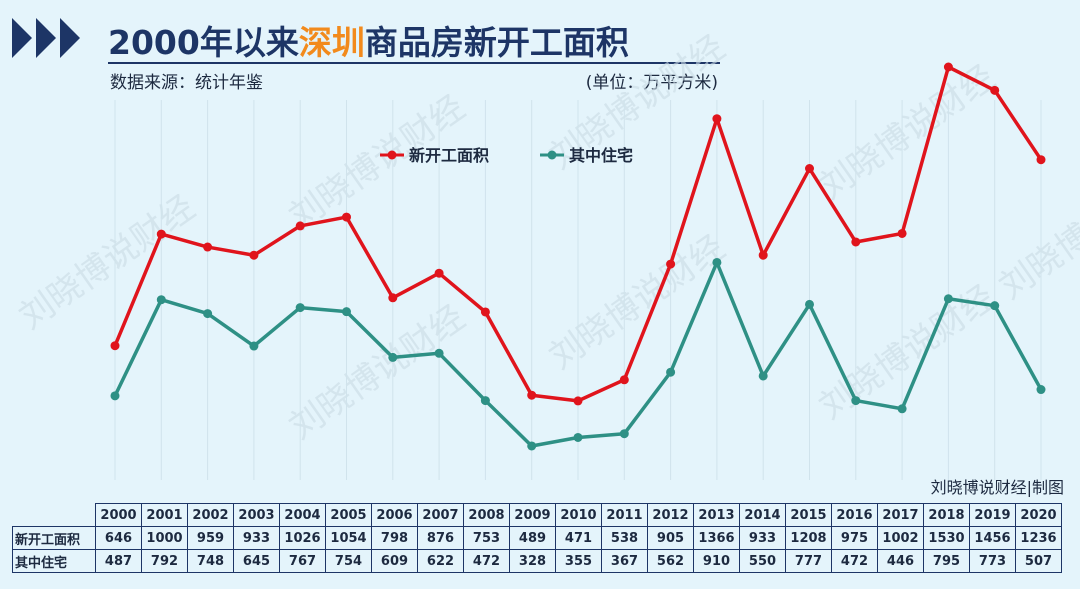  I want to click on table-cell: 489, so click(532, 538).